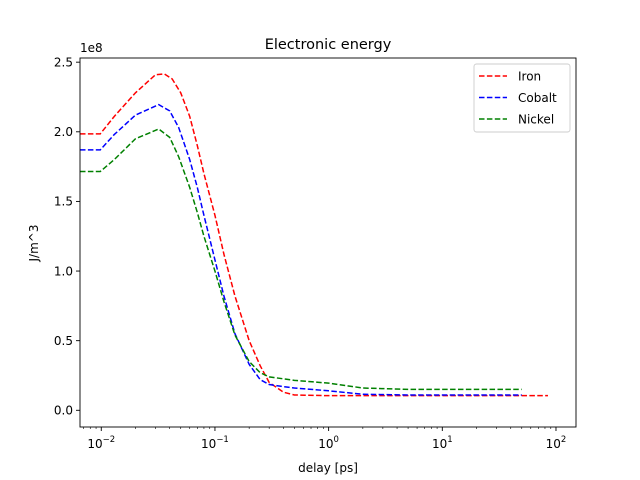 This screenshot has width=640, height=480. What do you see at coordinates (63, 62) in the screenshot?
I see `y-tick-label: 2.5` at bounding box center [63, 62].